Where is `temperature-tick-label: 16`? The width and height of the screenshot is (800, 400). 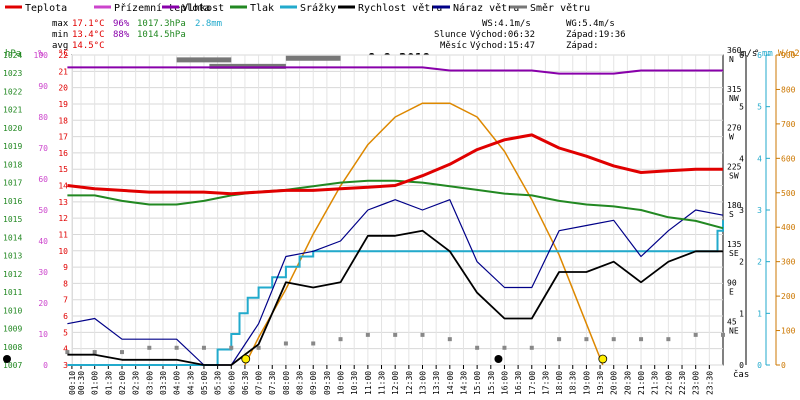 temperature-tick-label: 16 is located at coordinates (63, 153).